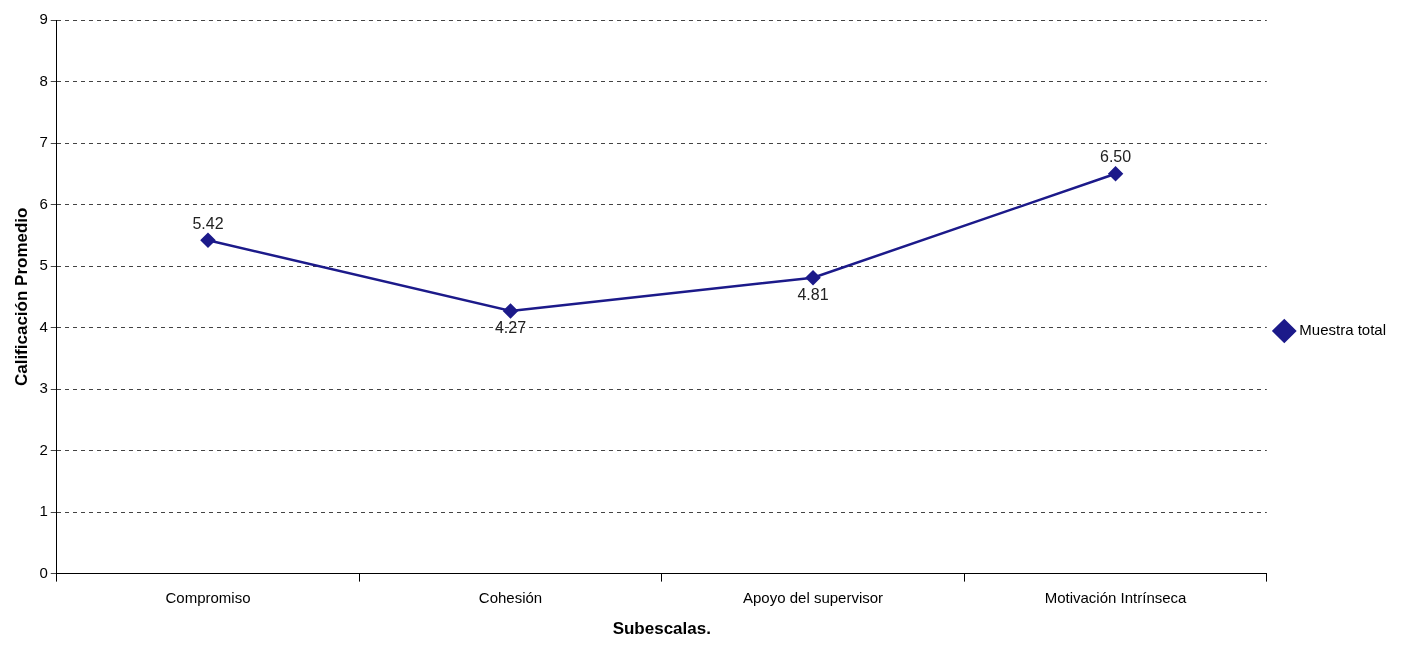 The height and width of the screenshot is (652, 1408). Describe the element at coordinates (43, 265) in the screenshot. I see `y-tick-label: 5` at that location.